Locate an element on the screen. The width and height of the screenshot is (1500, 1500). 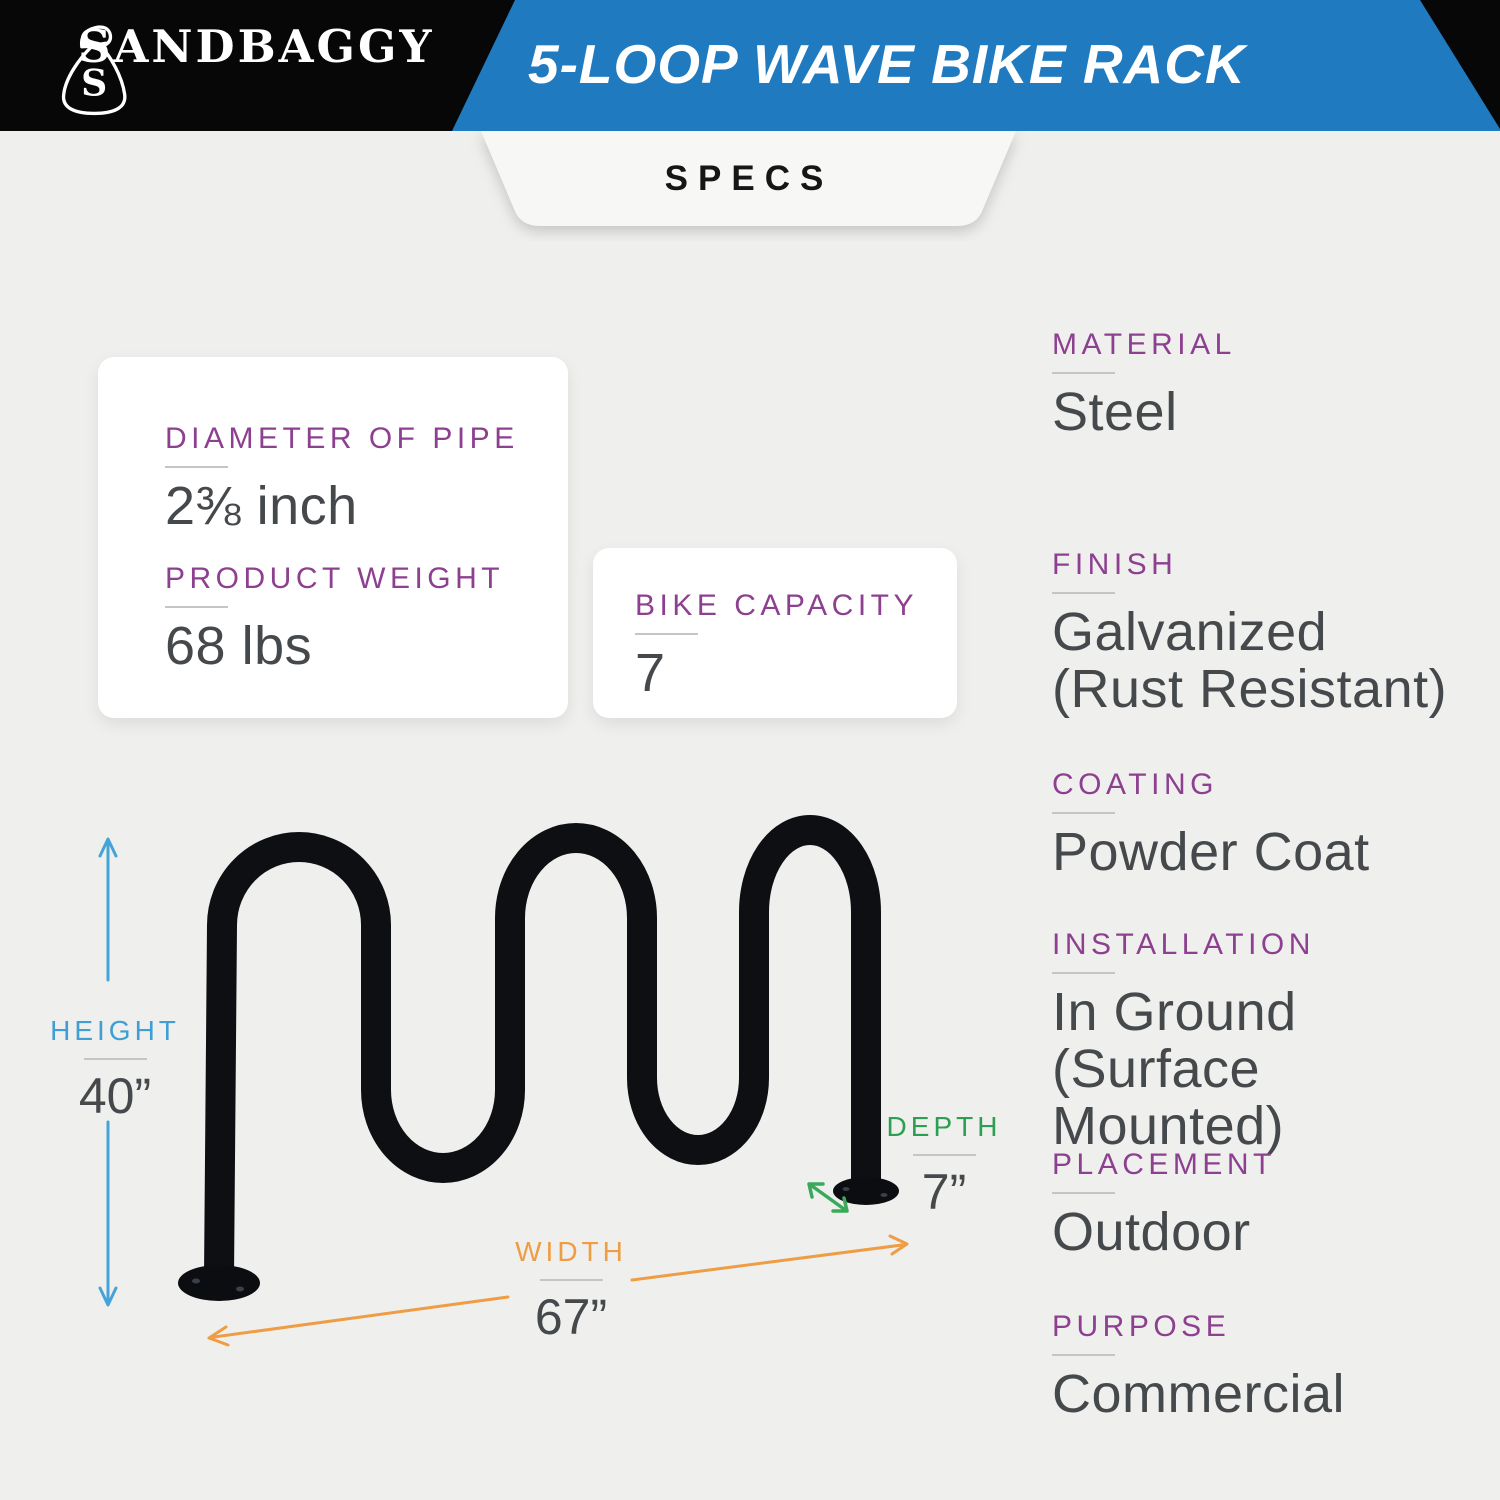
spec-item-installation: INSTALLATION In Ground (Surface Mounted) is located at coordinates (1272, 1041).